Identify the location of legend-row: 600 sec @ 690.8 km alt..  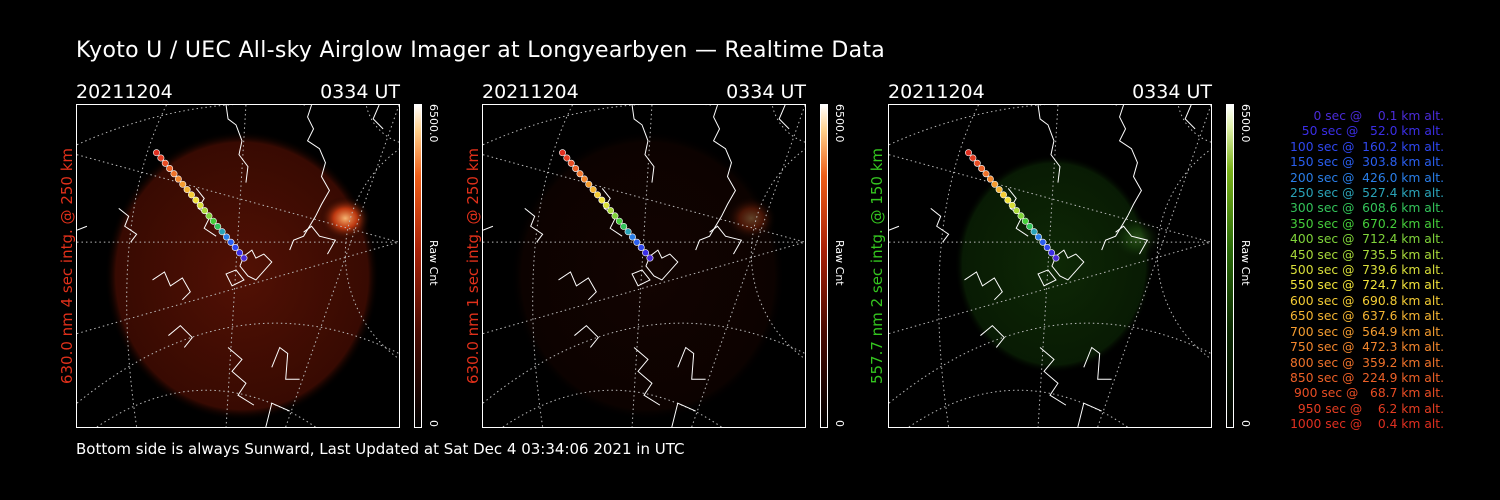
(1367, 300).